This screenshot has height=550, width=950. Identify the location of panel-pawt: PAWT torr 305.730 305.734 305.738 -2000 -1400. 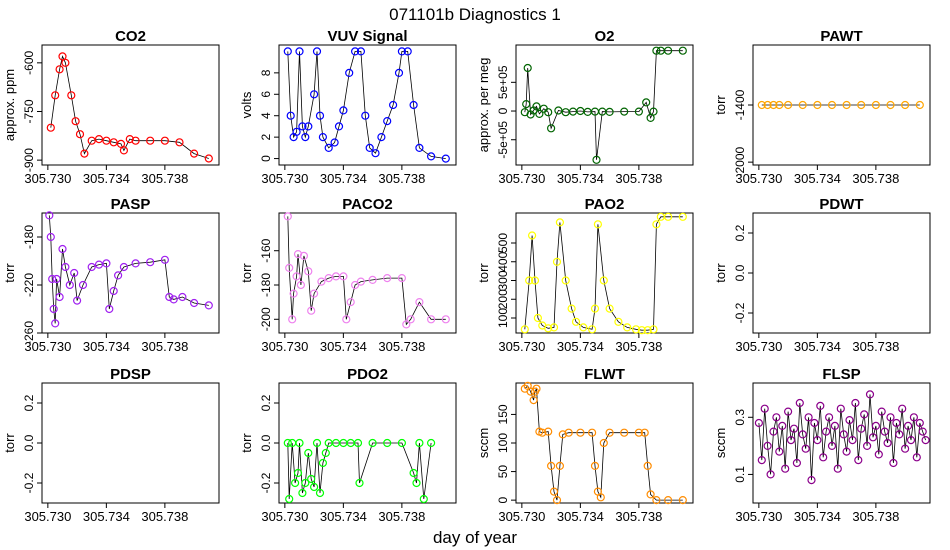
(822, 107).